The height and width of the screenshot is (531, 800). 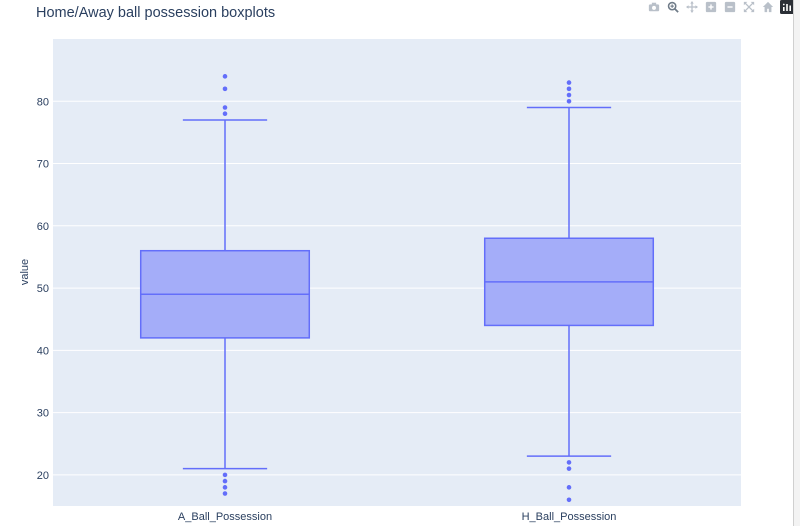 What do you see at coordinates (749, 7) in the screenshot?
I see `autoscale-icon` at bounding box center [749, 7].